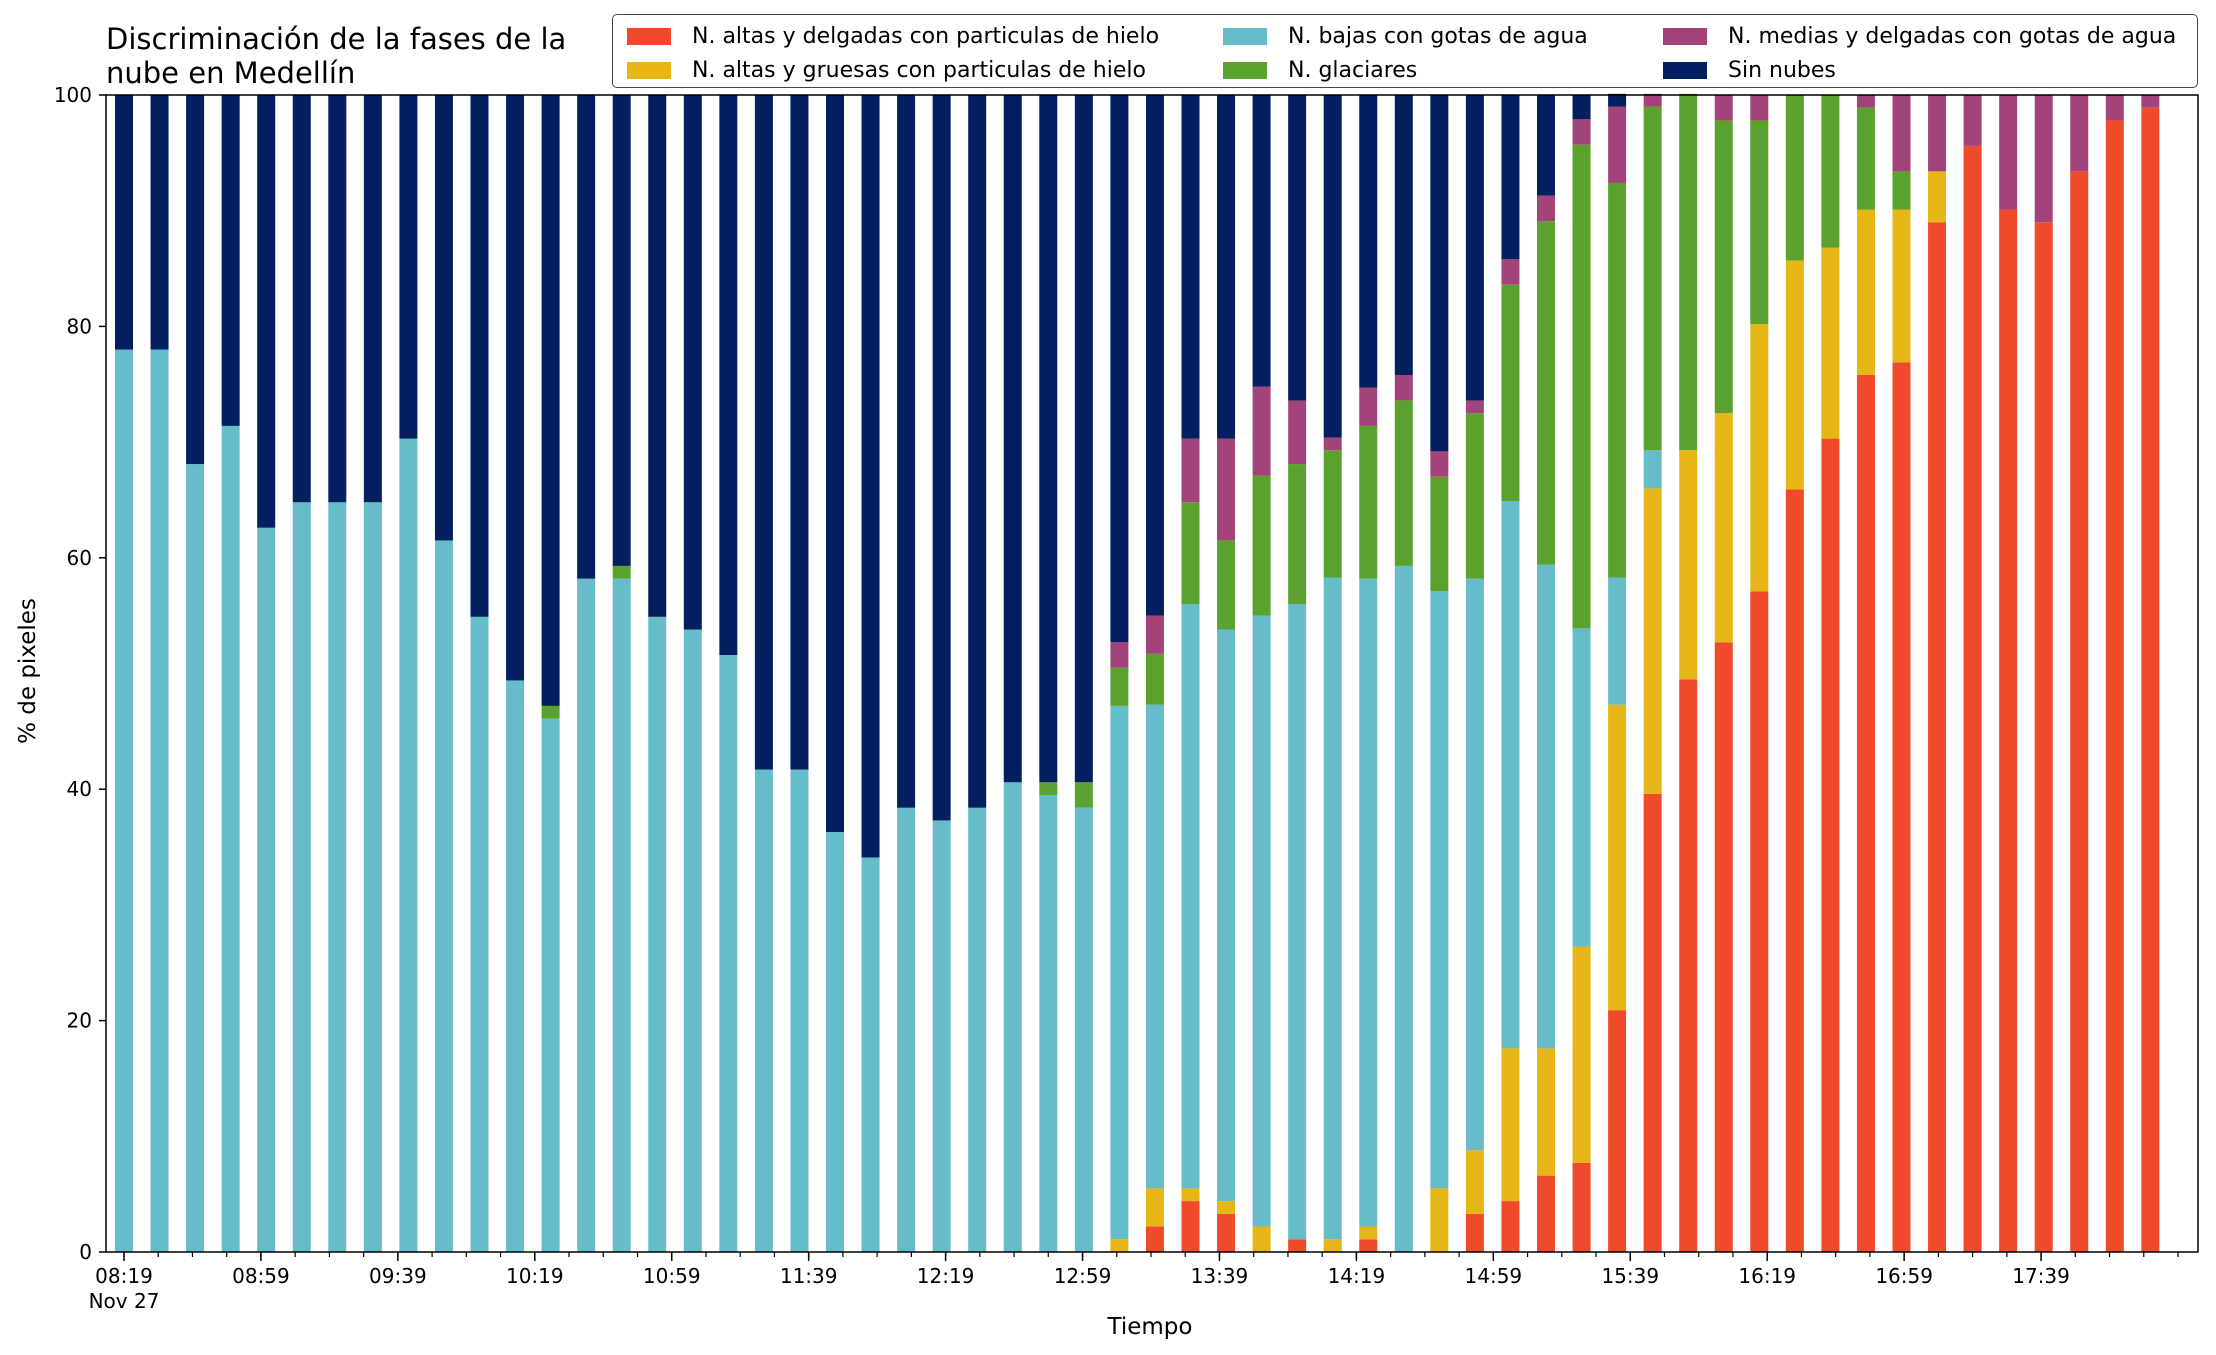 The width and height of the screenshot is (2216, 1355). I want to click on chart-title-line-1: Discriminación de la fases de la, so click(336, 39).